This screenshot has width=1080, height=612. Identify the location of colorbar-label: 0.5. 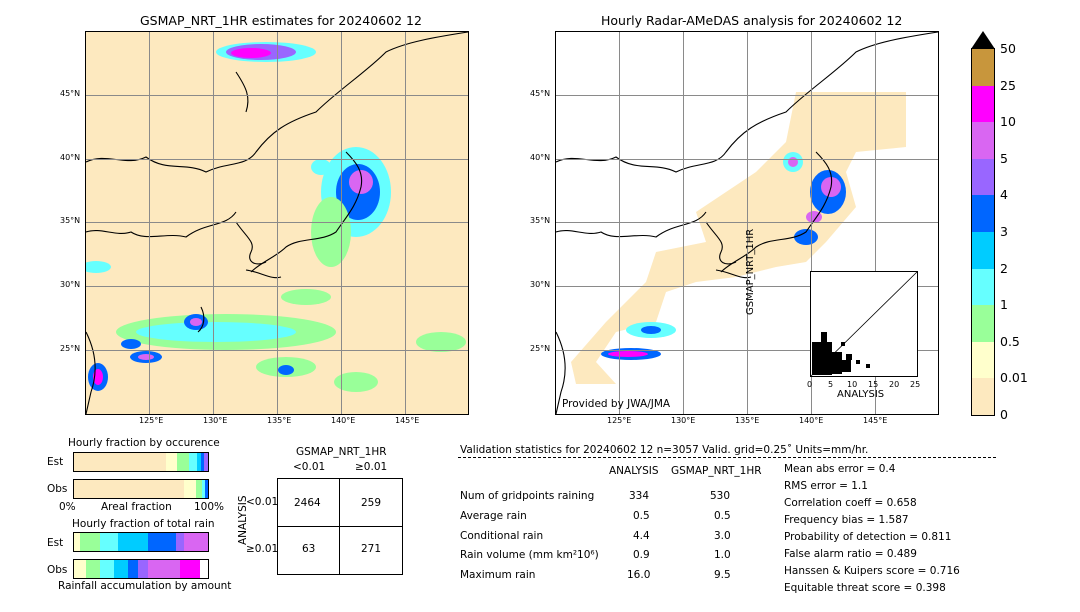
(1010, 341).